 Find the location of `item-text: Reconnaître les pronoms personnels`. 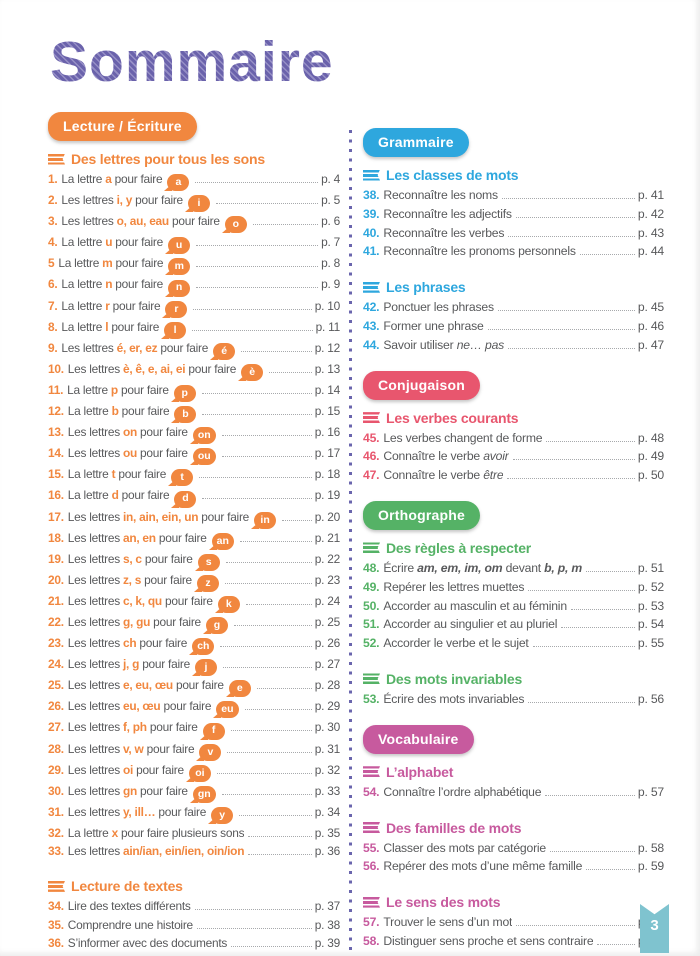

item-text: Reconnaître les pronoms personnels is located at coordinates (479, 251).